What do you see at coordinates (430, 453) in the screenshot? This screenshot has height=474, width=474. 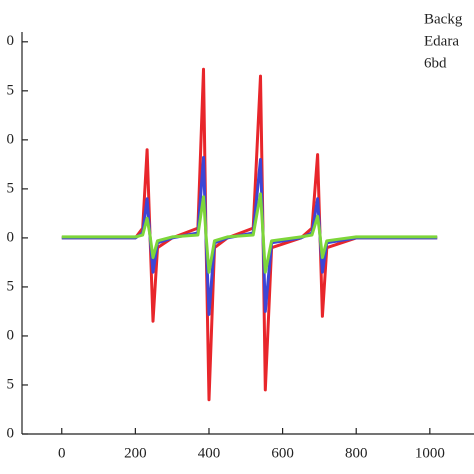 I see `x-tick-label: 1000` at bounding box center [430, 453].